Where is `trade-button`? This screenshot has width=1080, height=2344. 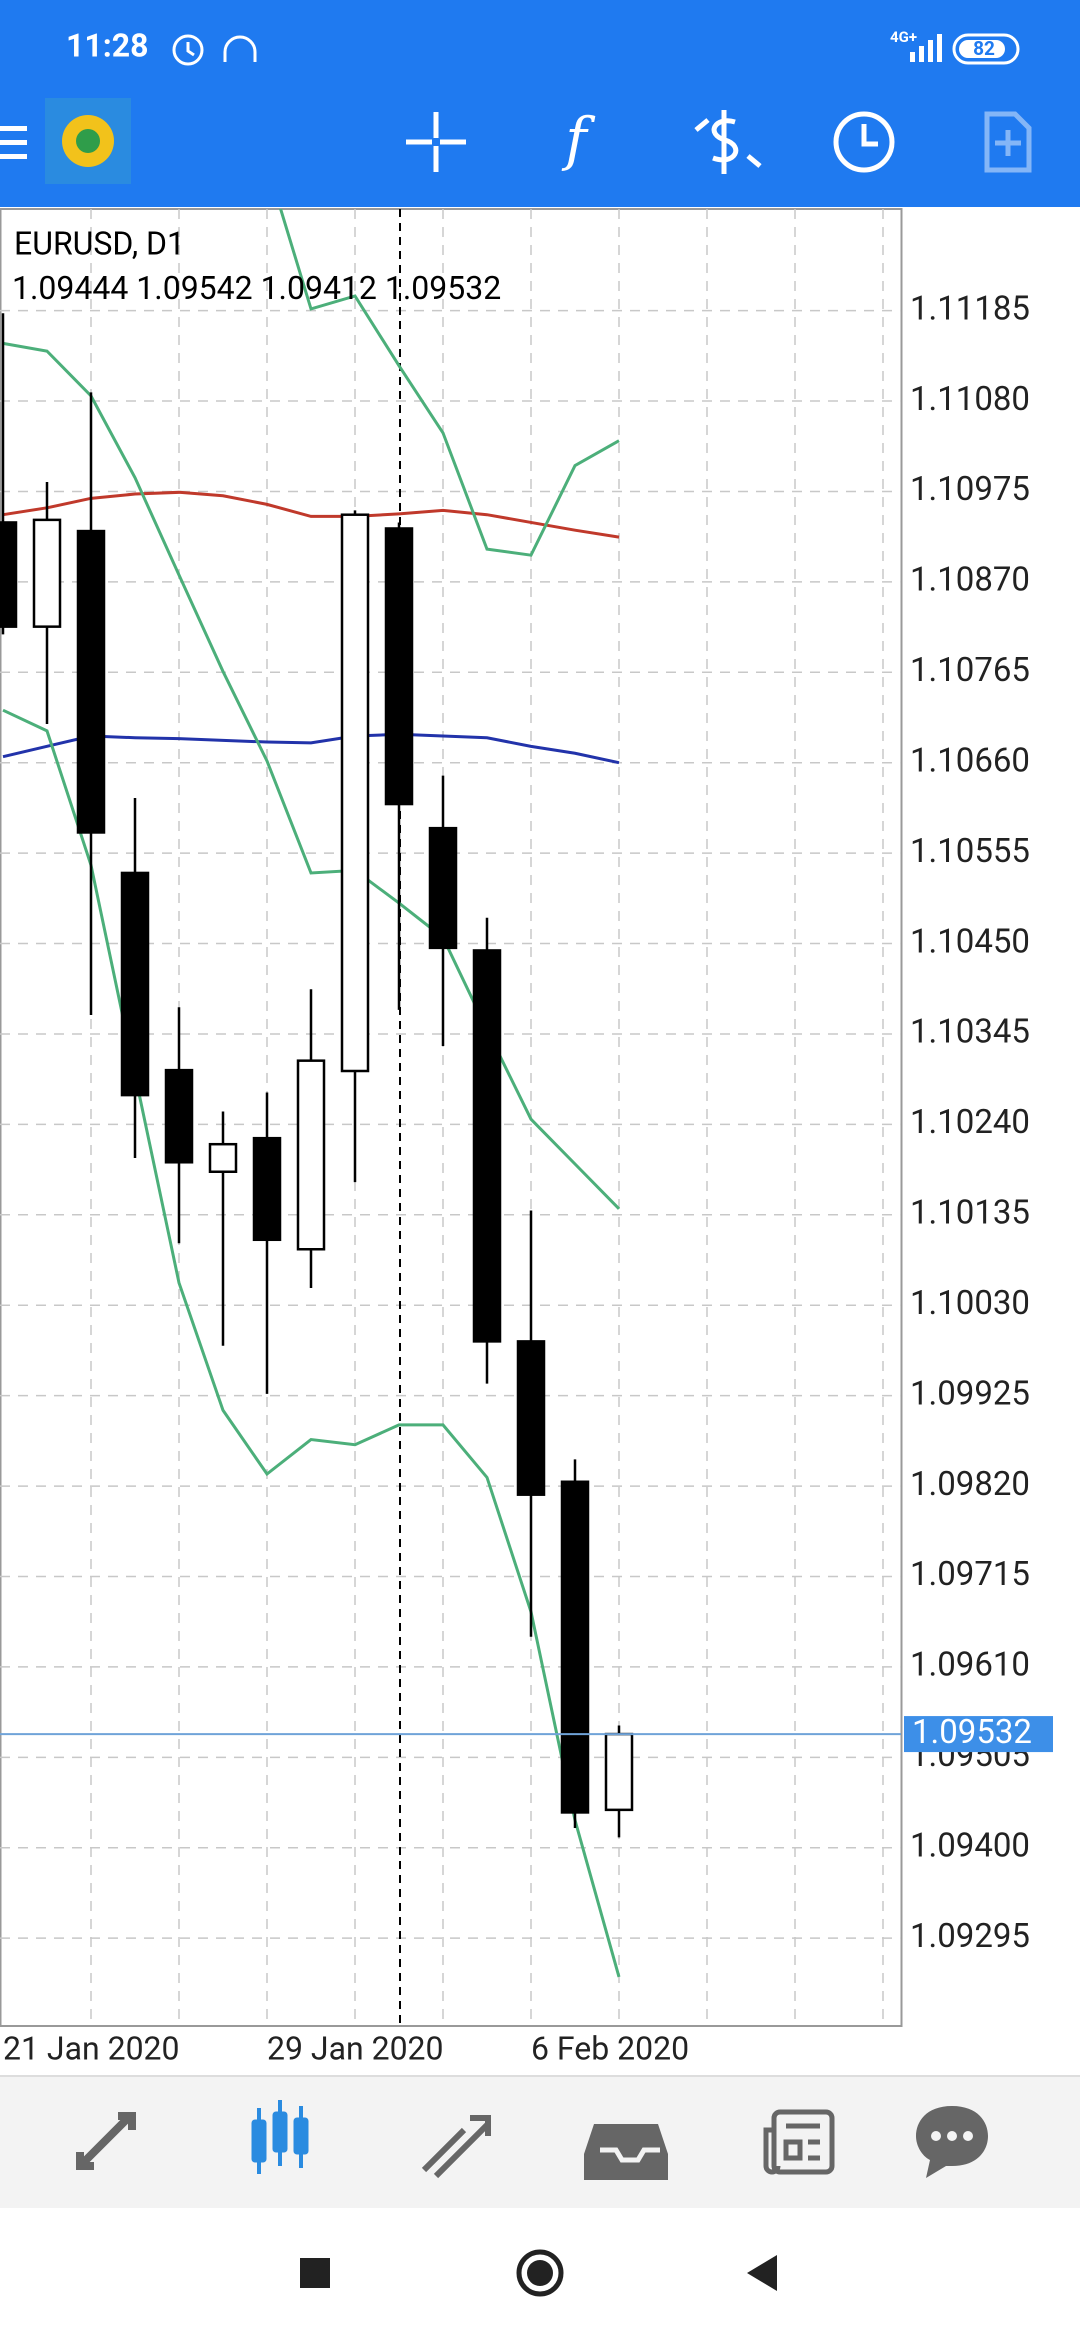 trade-button is located at coordinates (728, 142).